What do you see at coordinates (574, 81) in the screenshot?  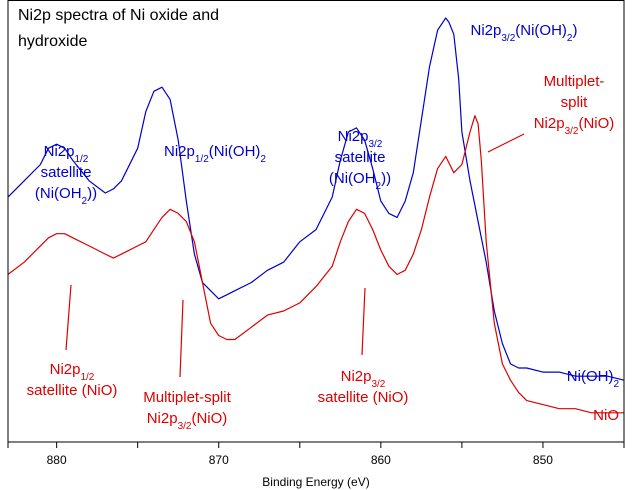 I see `annotation-split32-nio-line-1: Multiplet-` at bounding box center [574, 81].